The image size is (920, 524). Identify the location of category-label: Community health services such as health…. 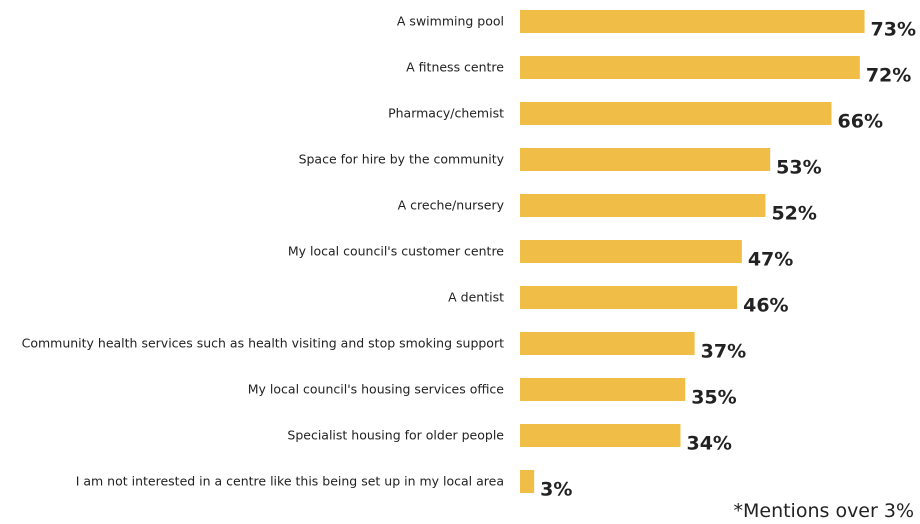
(263, 343).